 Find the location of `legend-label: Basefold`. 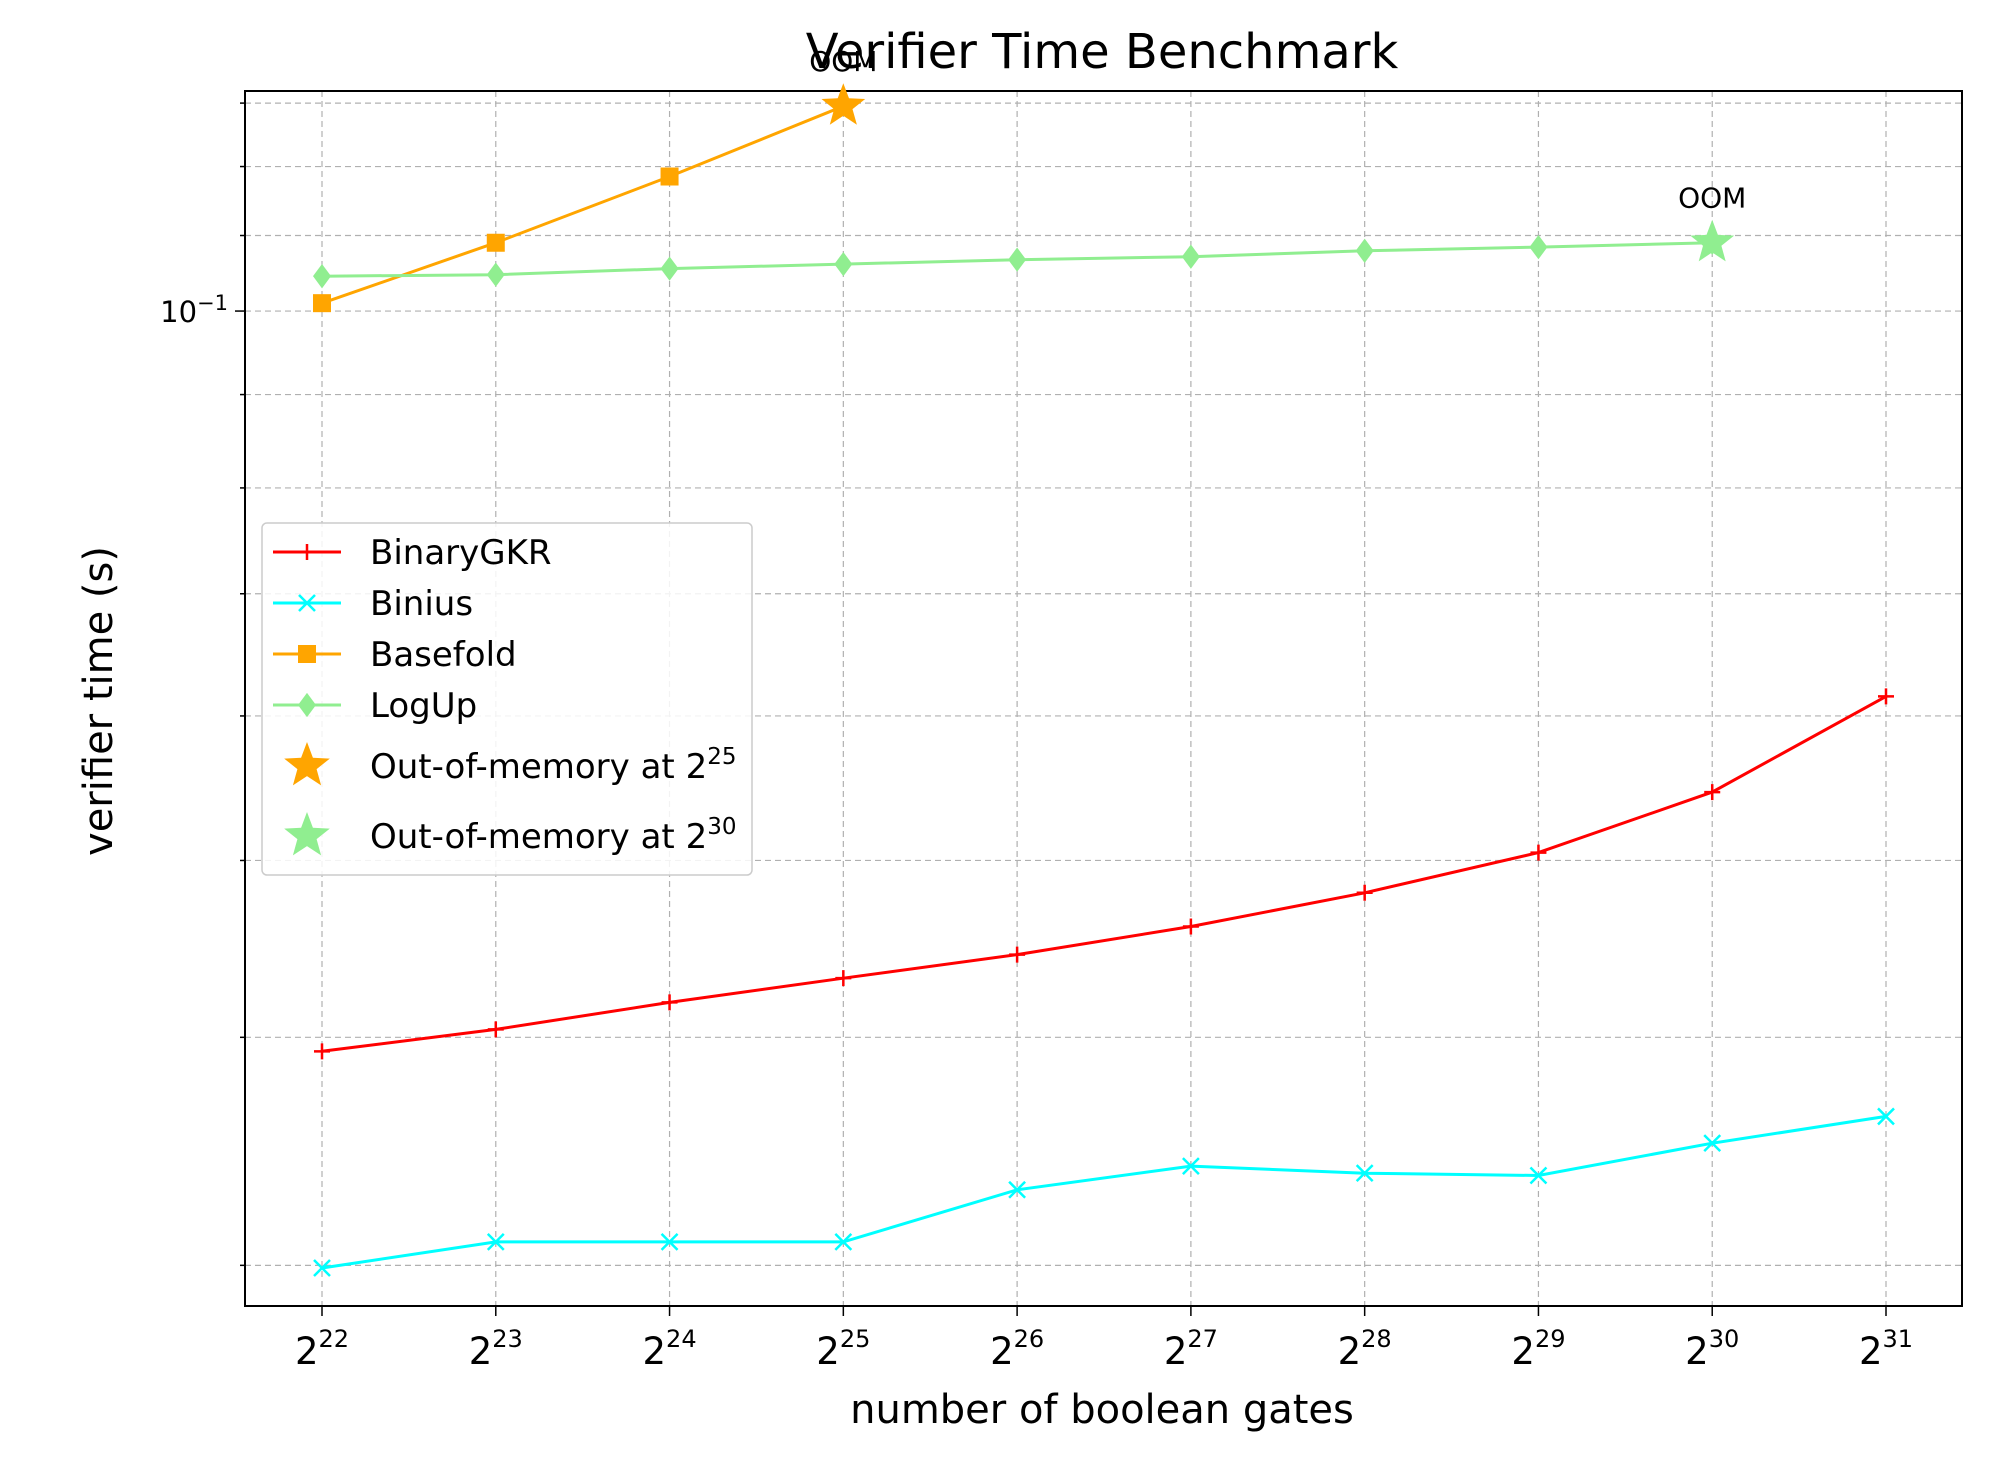

legend-label: Basefold is located at coordinates (443, 655).